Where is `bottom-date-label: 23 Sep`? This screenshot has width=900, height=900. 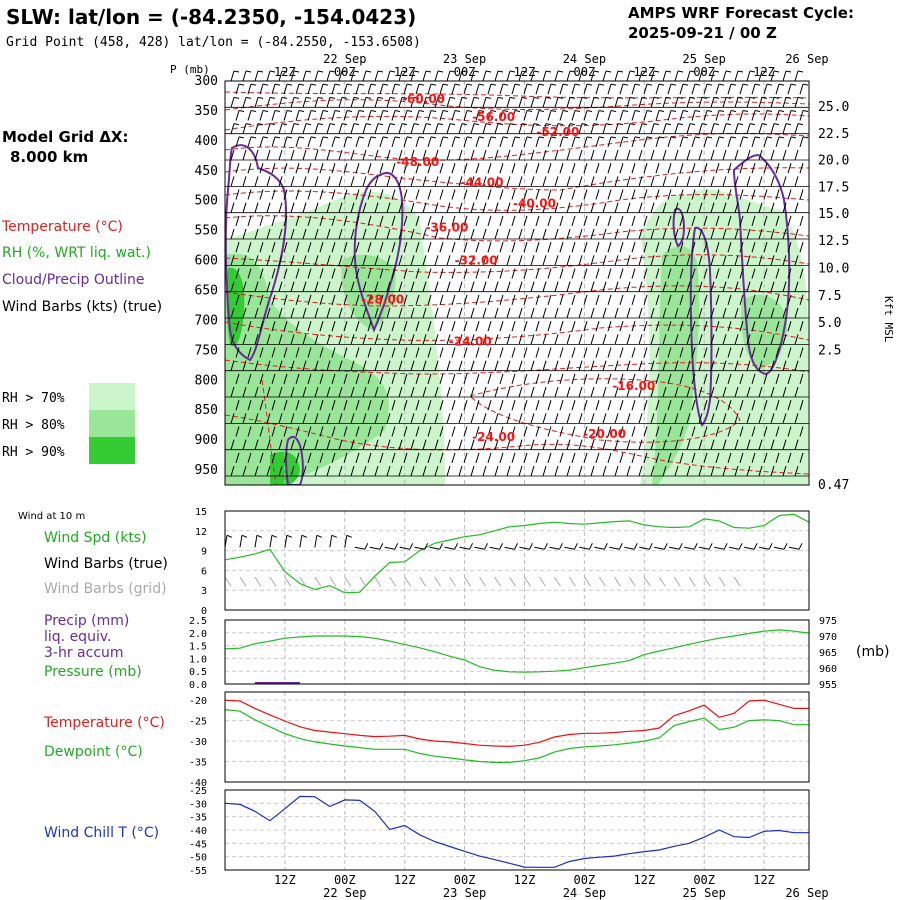 bottom-date-label: 23 Sep is located at coordinates (464, 893).